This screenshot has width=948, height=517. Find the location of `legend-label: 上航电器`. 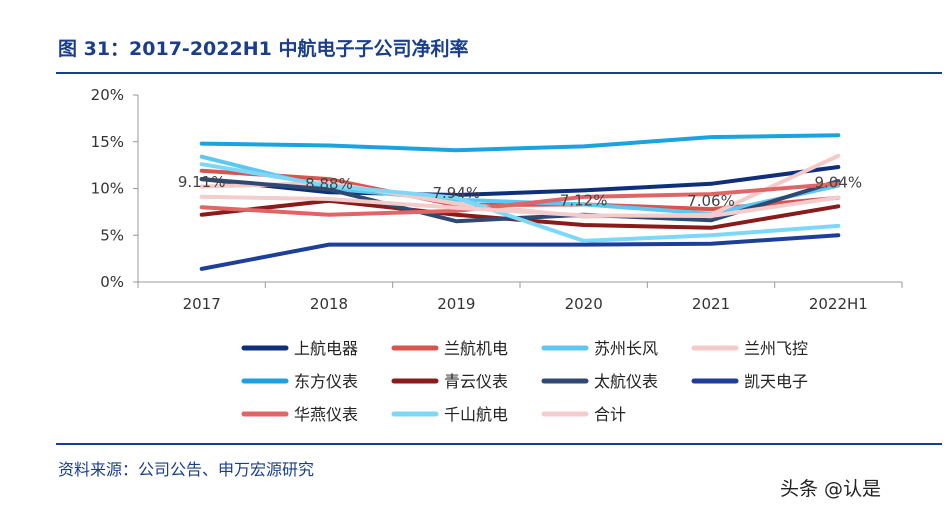

legend-label: 上航电器 is located at coordinates (326, 348).